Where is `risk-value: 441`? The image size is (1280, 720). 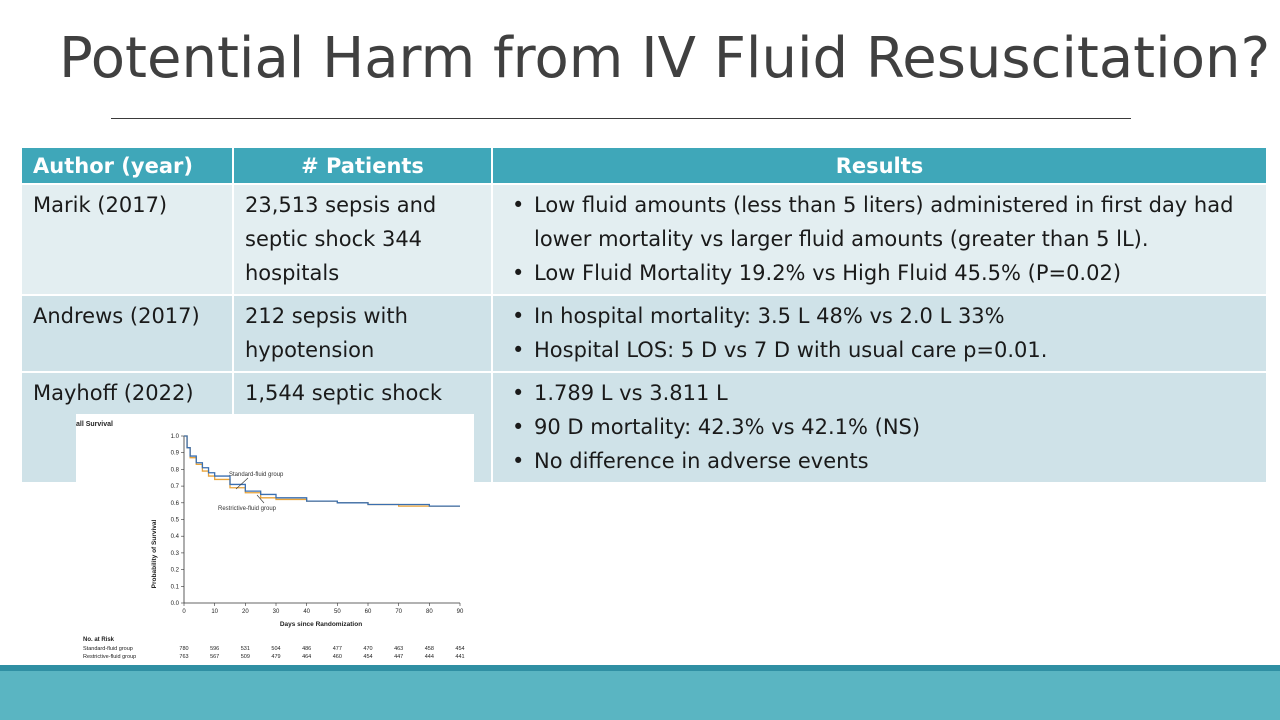 risk-value: 441 is located at coordinates (459, 657).